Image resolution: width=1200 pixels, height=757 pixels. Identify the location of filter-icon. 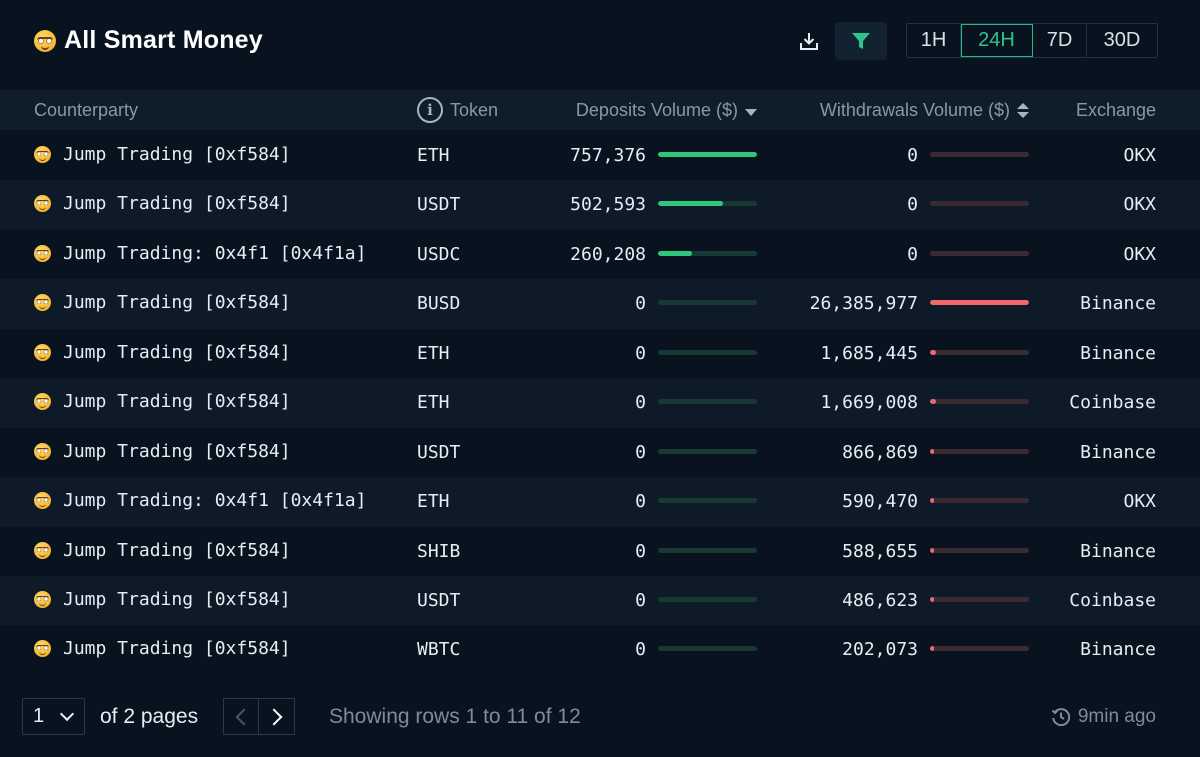
(861, 41).